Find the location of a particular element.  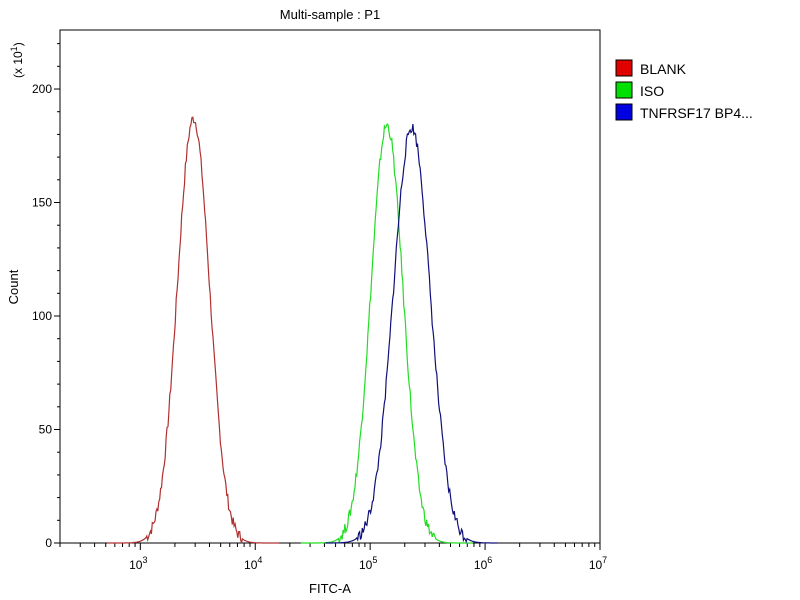

y-tick-label: 150 is located at coordinates (42, 203).